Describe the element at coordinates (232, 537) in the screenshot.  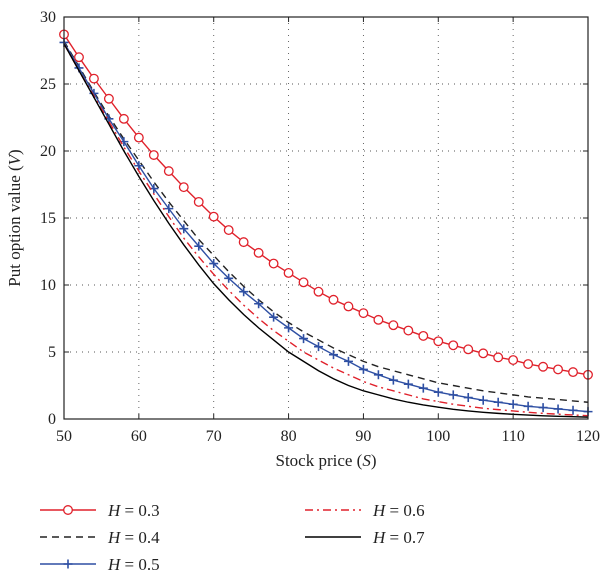
I see `legend: H = 0.3 H = 0.4 H = 0.5 H = 0.6 H = 0.7` at that location.